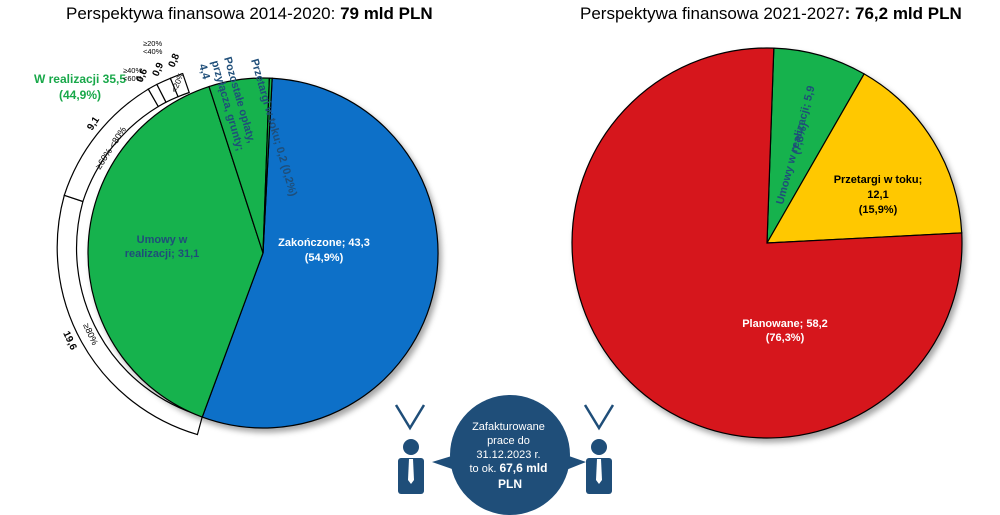 This screenshot has width=1000, height=515. Describe the element at coordinates (143, 75) in the screenshot. I see `ring-value-0-6: 0,6` at that location.